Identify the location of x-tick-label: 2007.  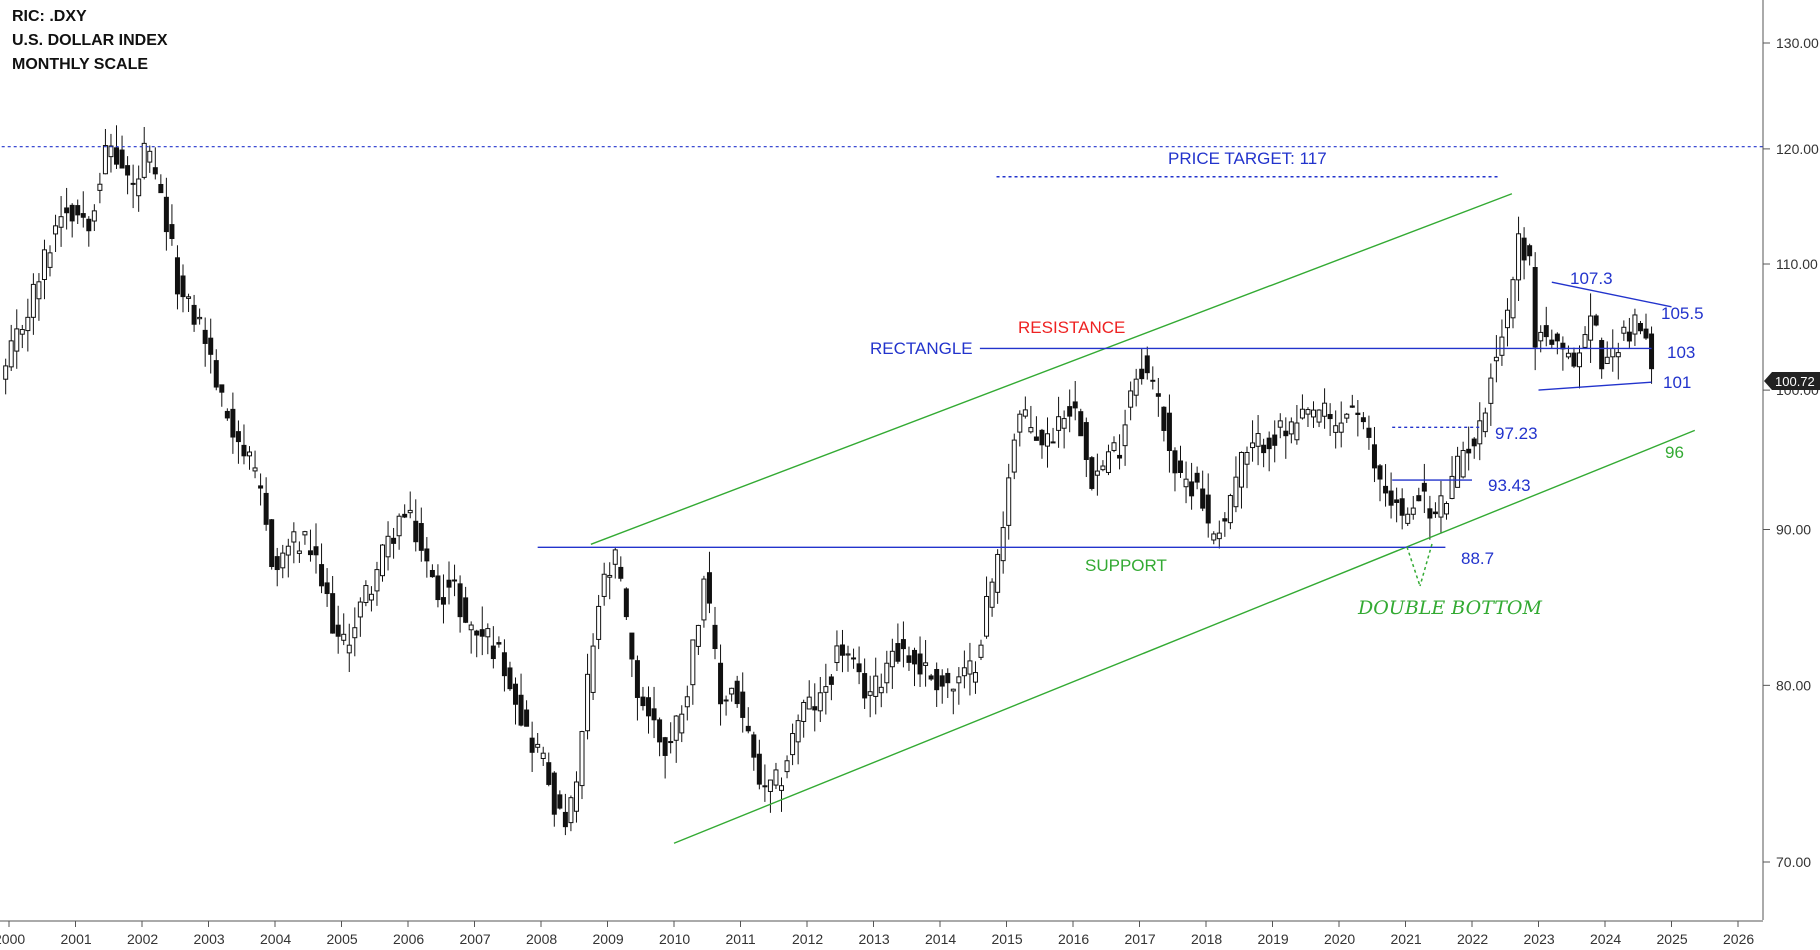
(475, 939).